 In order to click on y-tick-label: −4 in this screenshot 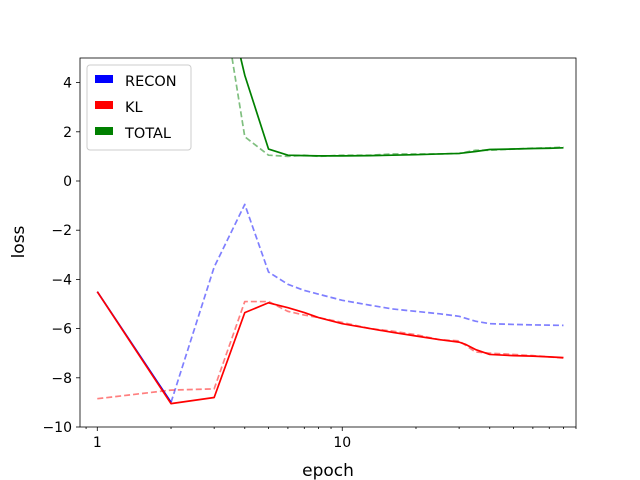, I will do `click(61, 280)`.